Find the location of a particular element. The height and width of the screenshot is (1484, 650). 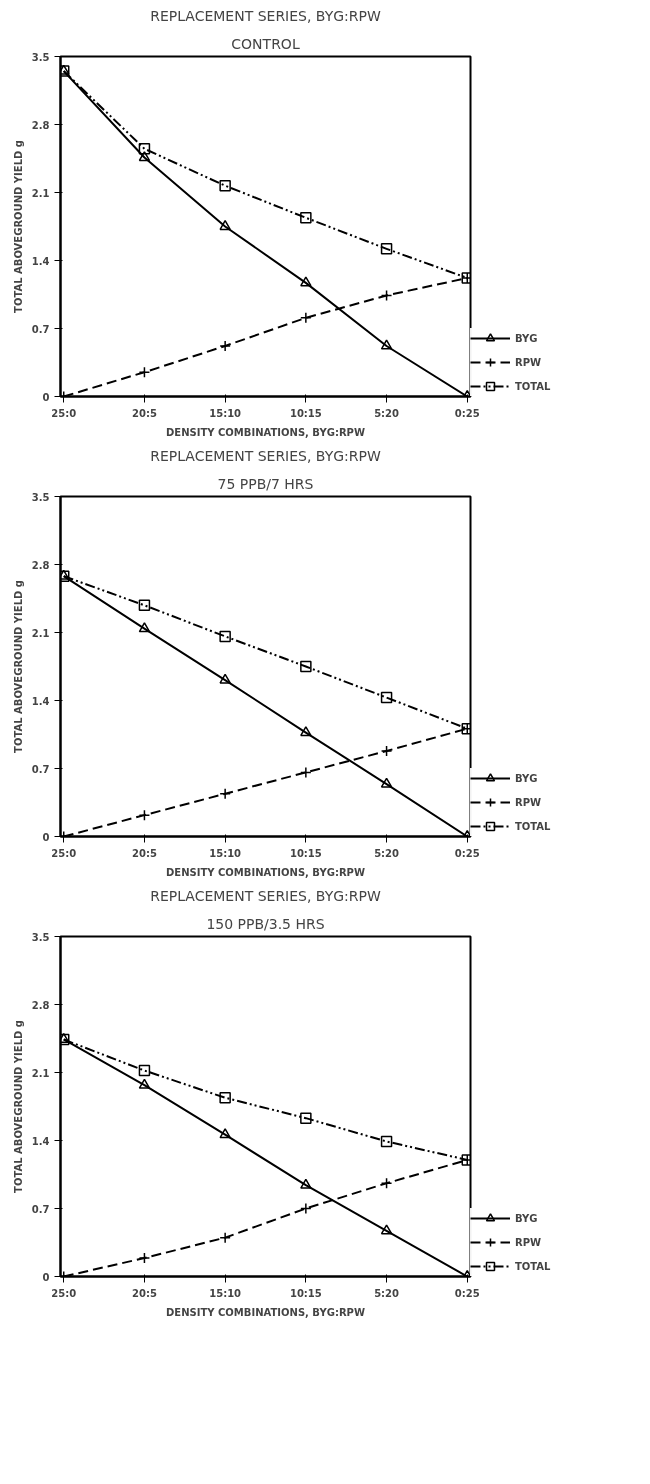

chart-subtitle: 75 PPB/7 HRS is located at coordinates (265, 483).